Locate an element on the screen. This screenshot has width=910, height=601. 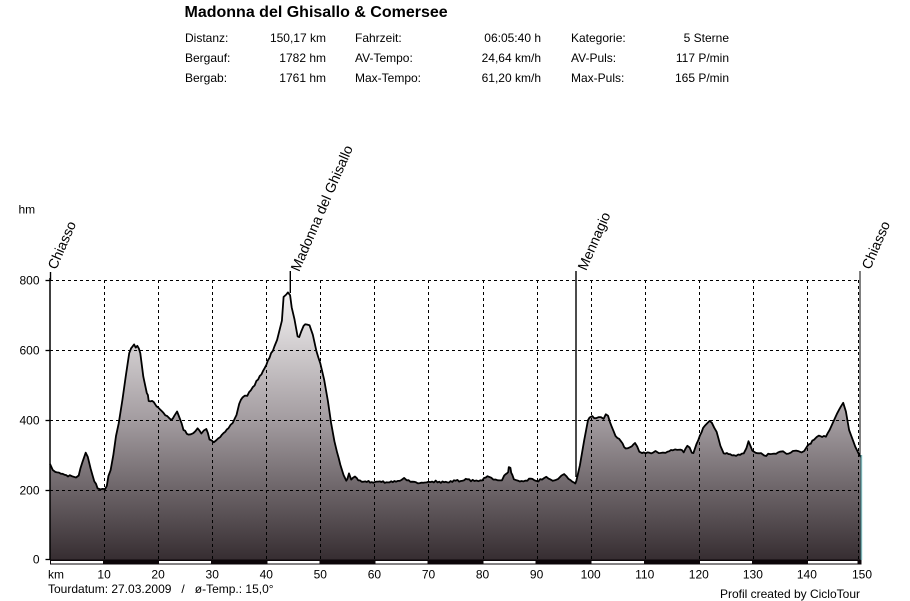
svg-text: 400 is located at coordinates (29, 421).